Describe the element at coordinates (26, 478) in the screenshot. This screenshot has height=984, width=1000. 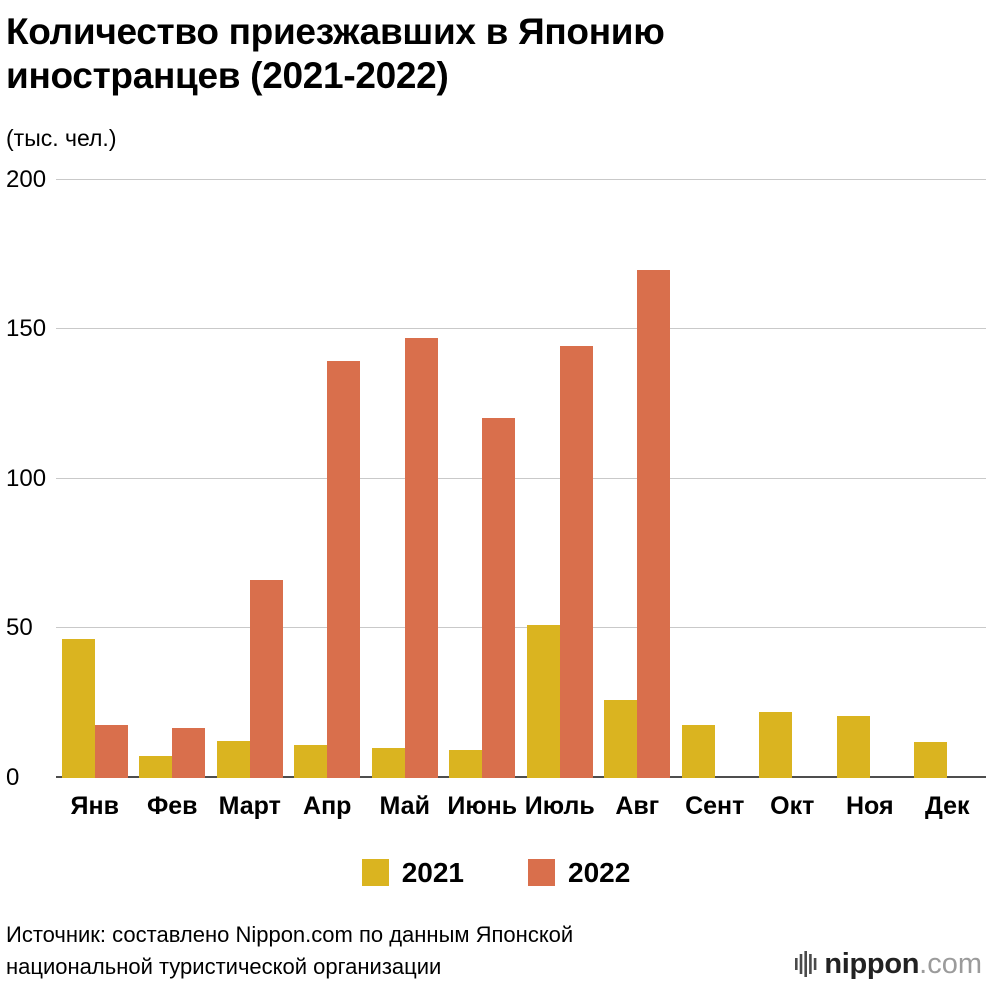
I see `y-tick-100: 100` at that location.